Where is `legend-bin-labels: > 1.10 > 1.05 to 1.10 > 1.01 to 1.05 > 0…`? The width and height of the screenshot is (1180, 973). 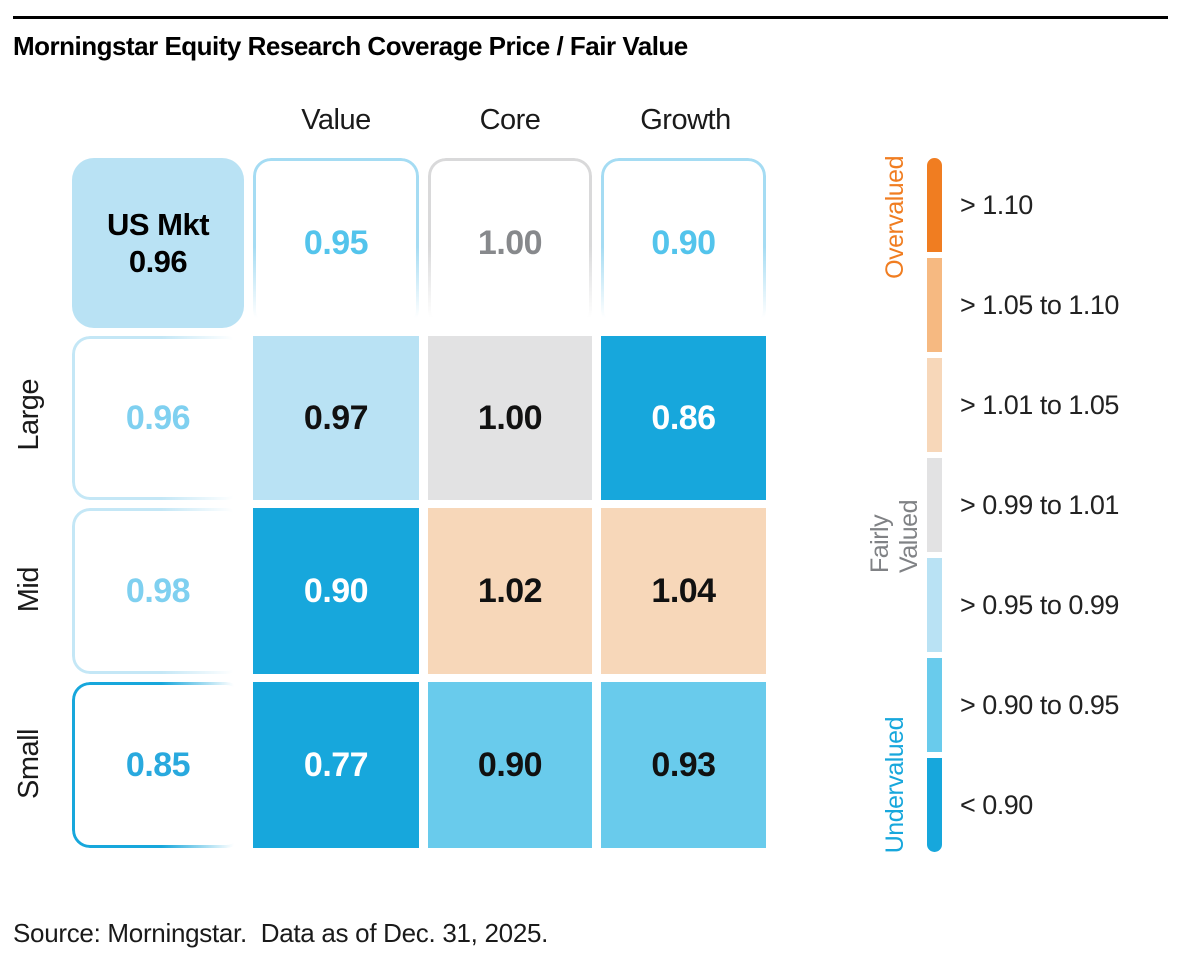
legend-bin-labels: > 1.10 > 1.05 to 1.10 > 1.01 to 1.05 > 0… is located at coordinates (1039, 505).